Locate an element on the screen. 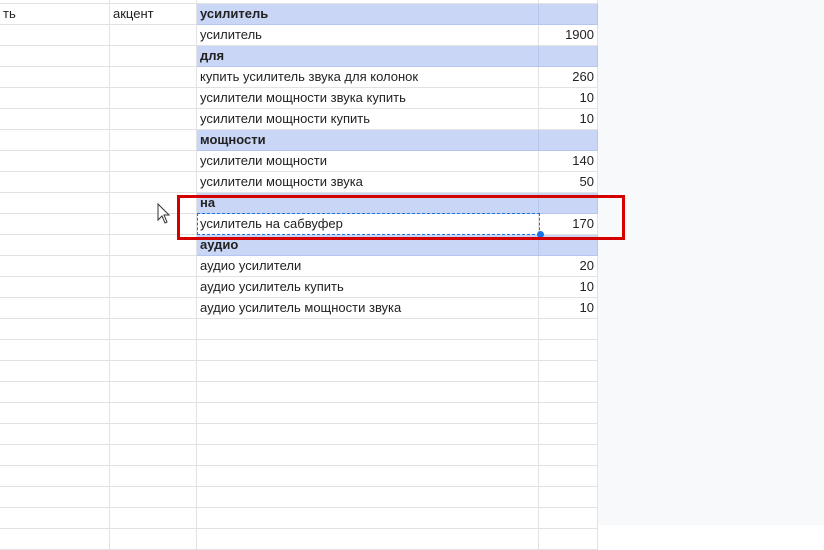 Image resolution: width=824 pixels, height=550 pixels. count-cell: 1900 is located at coordinates (568, 35).